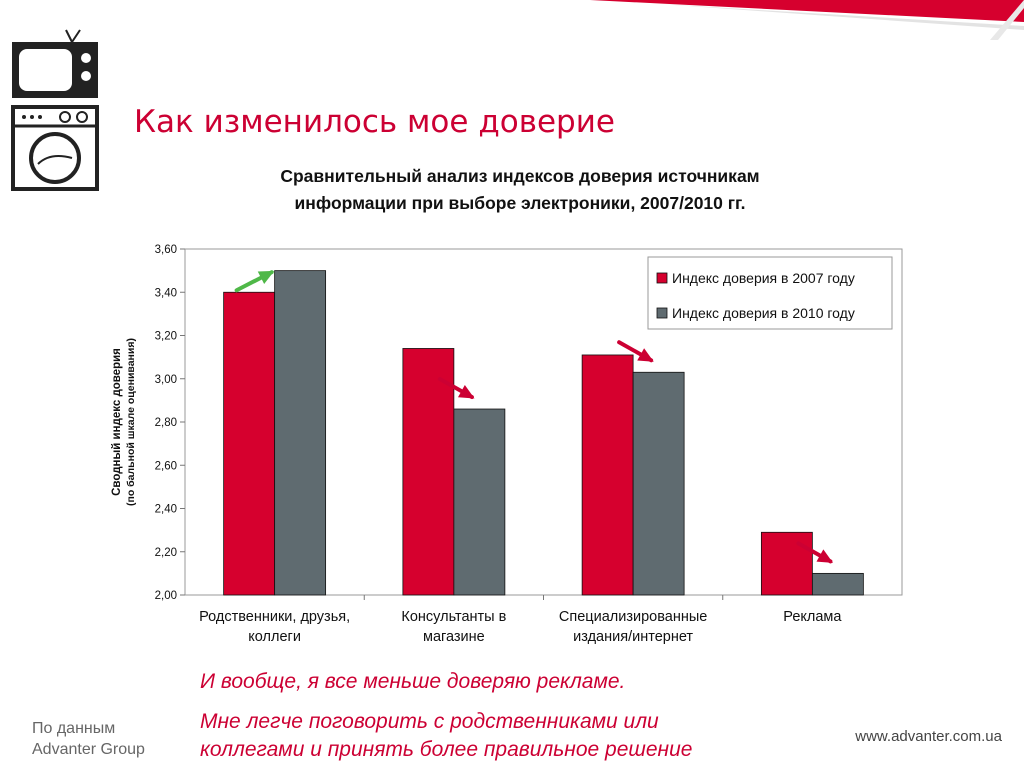 The width and height of the screenshot is (1024, 768). What do you see at coordinates (166, 337) in the screenshot?
I see `y-tick-label: 3,20` at bounding box center [166, 337].